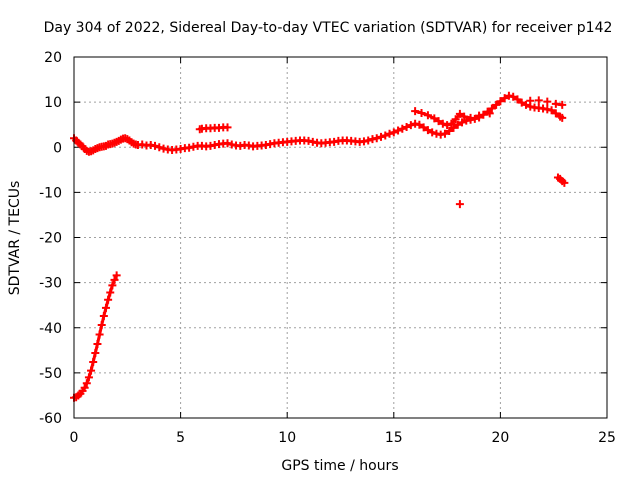  What do you see at coordinates (318, 123) in the screenshot?
I see `series-main-trace` at bounding box center [318, 123].